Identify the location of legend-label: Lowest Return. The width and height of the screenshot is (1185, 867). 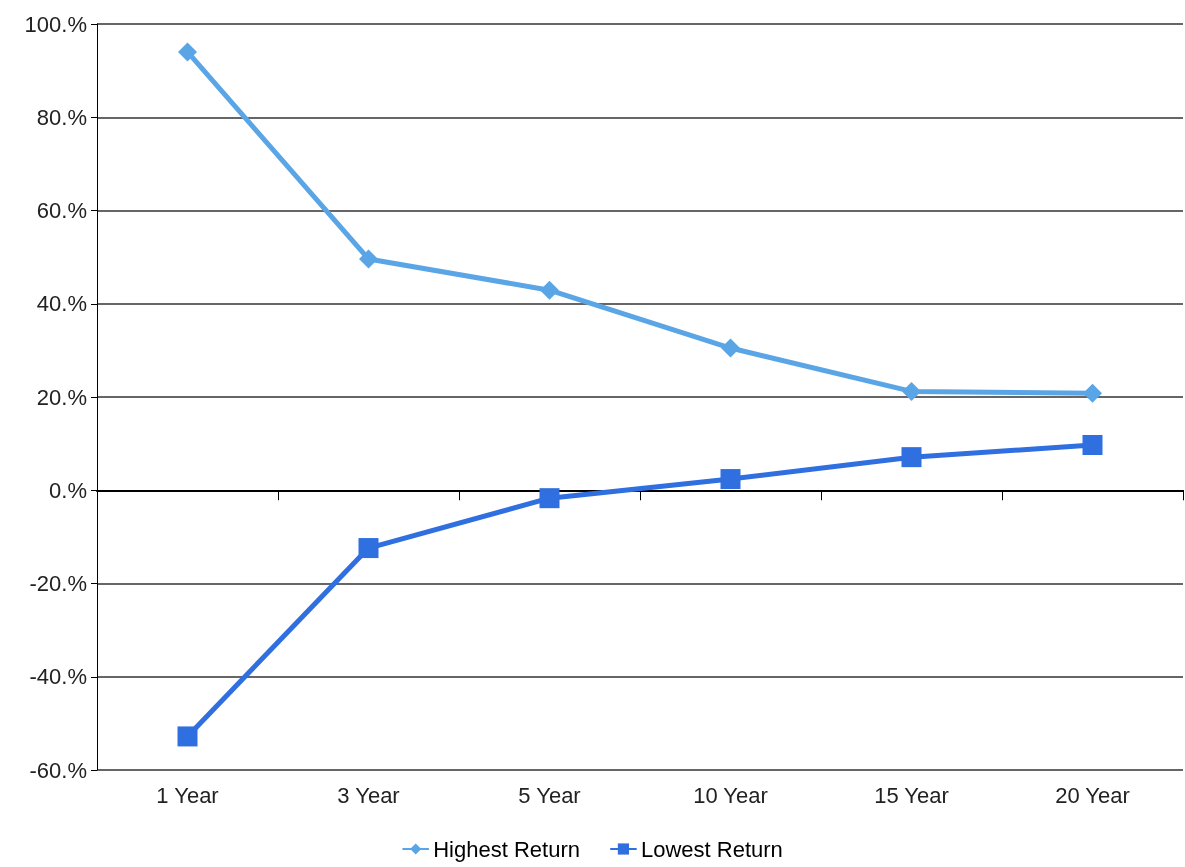
(711, 849).